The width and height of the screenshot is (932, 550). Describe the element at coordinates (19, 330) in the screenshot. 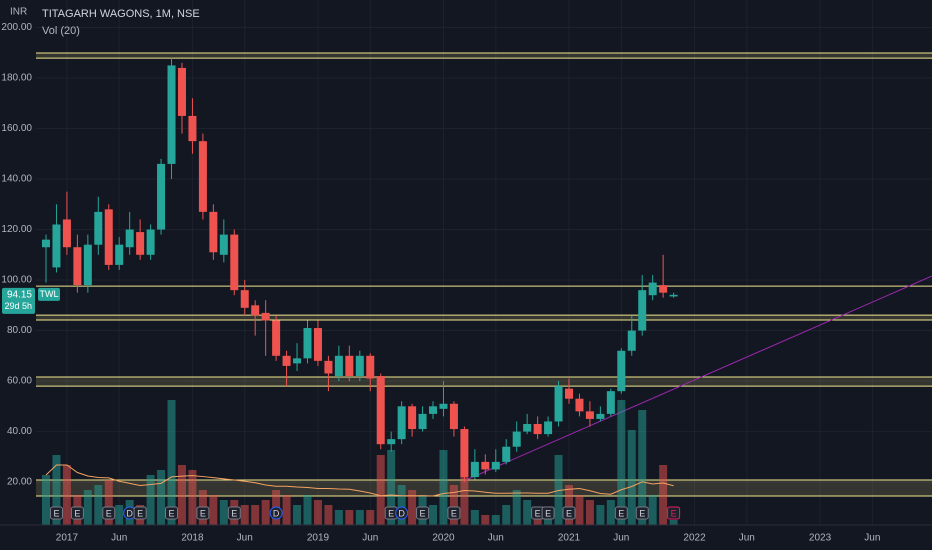

I see `y-tick-label: 80.00` at that location.